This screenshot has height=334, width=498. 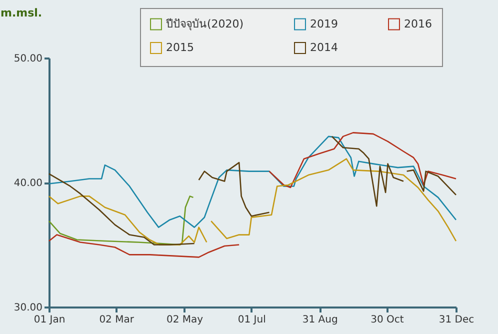 What do you see at coordinates (252, 320) in the screenshot?
I see `x-tick-label: 01 Jul` at bounding box center [252, 320].